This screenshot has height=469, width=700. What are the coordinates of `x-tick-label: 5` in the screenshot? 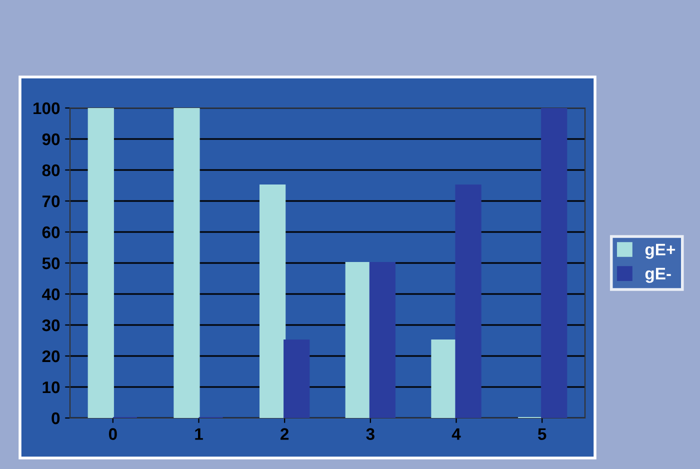 It's located at (542, 434).